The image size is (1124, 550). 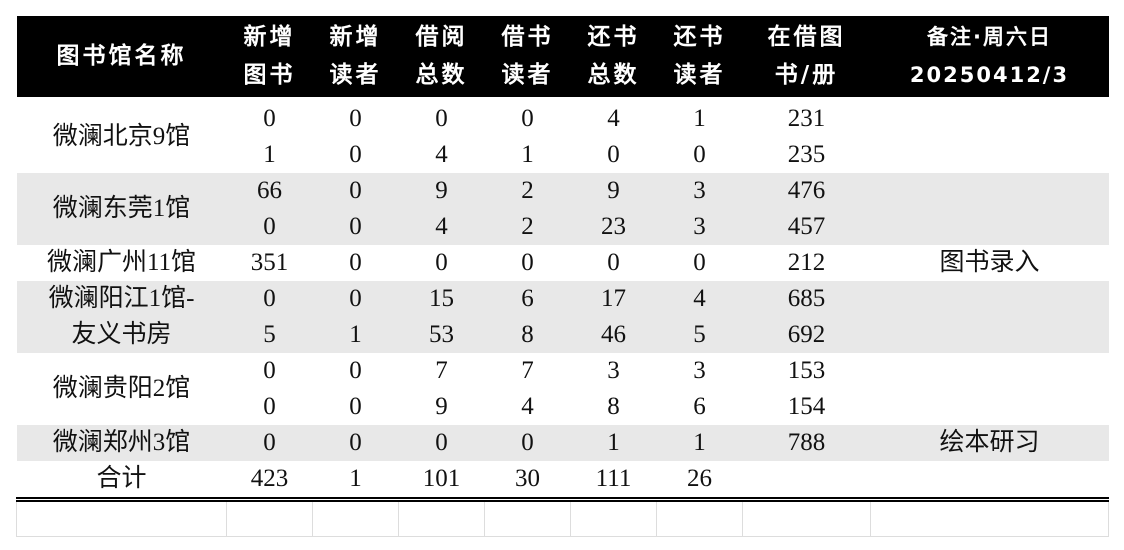 What do you see at coordinates (806, 299) in the screenshot?
I see `value-cell: 685` at bounding box center [806, 299].